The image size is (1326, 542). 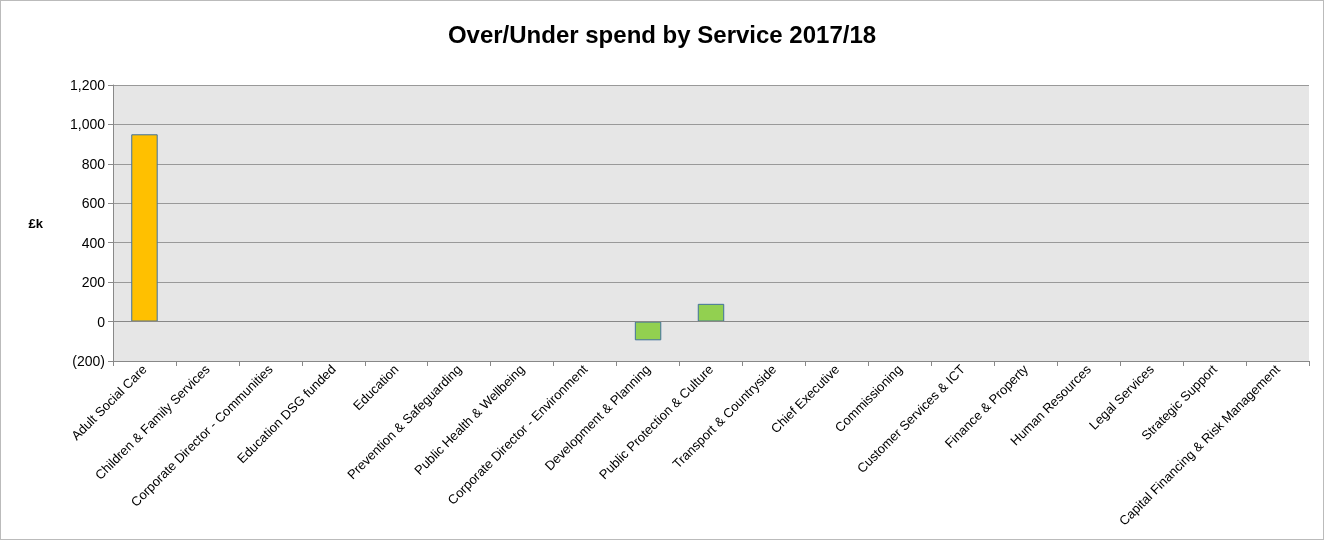 What do you see at coordinates (101, 321) in the screenshot?
I see `y-tick-label: 0` at bounding box center [101, 321].